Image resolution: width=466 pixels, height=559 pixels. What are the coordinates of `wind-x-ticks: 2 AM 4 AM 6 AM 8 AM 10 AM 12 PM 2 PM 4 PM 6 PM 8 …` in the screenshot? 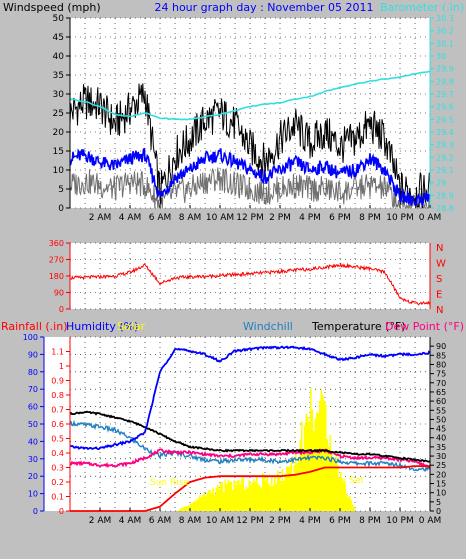 It's located at (265, 214).